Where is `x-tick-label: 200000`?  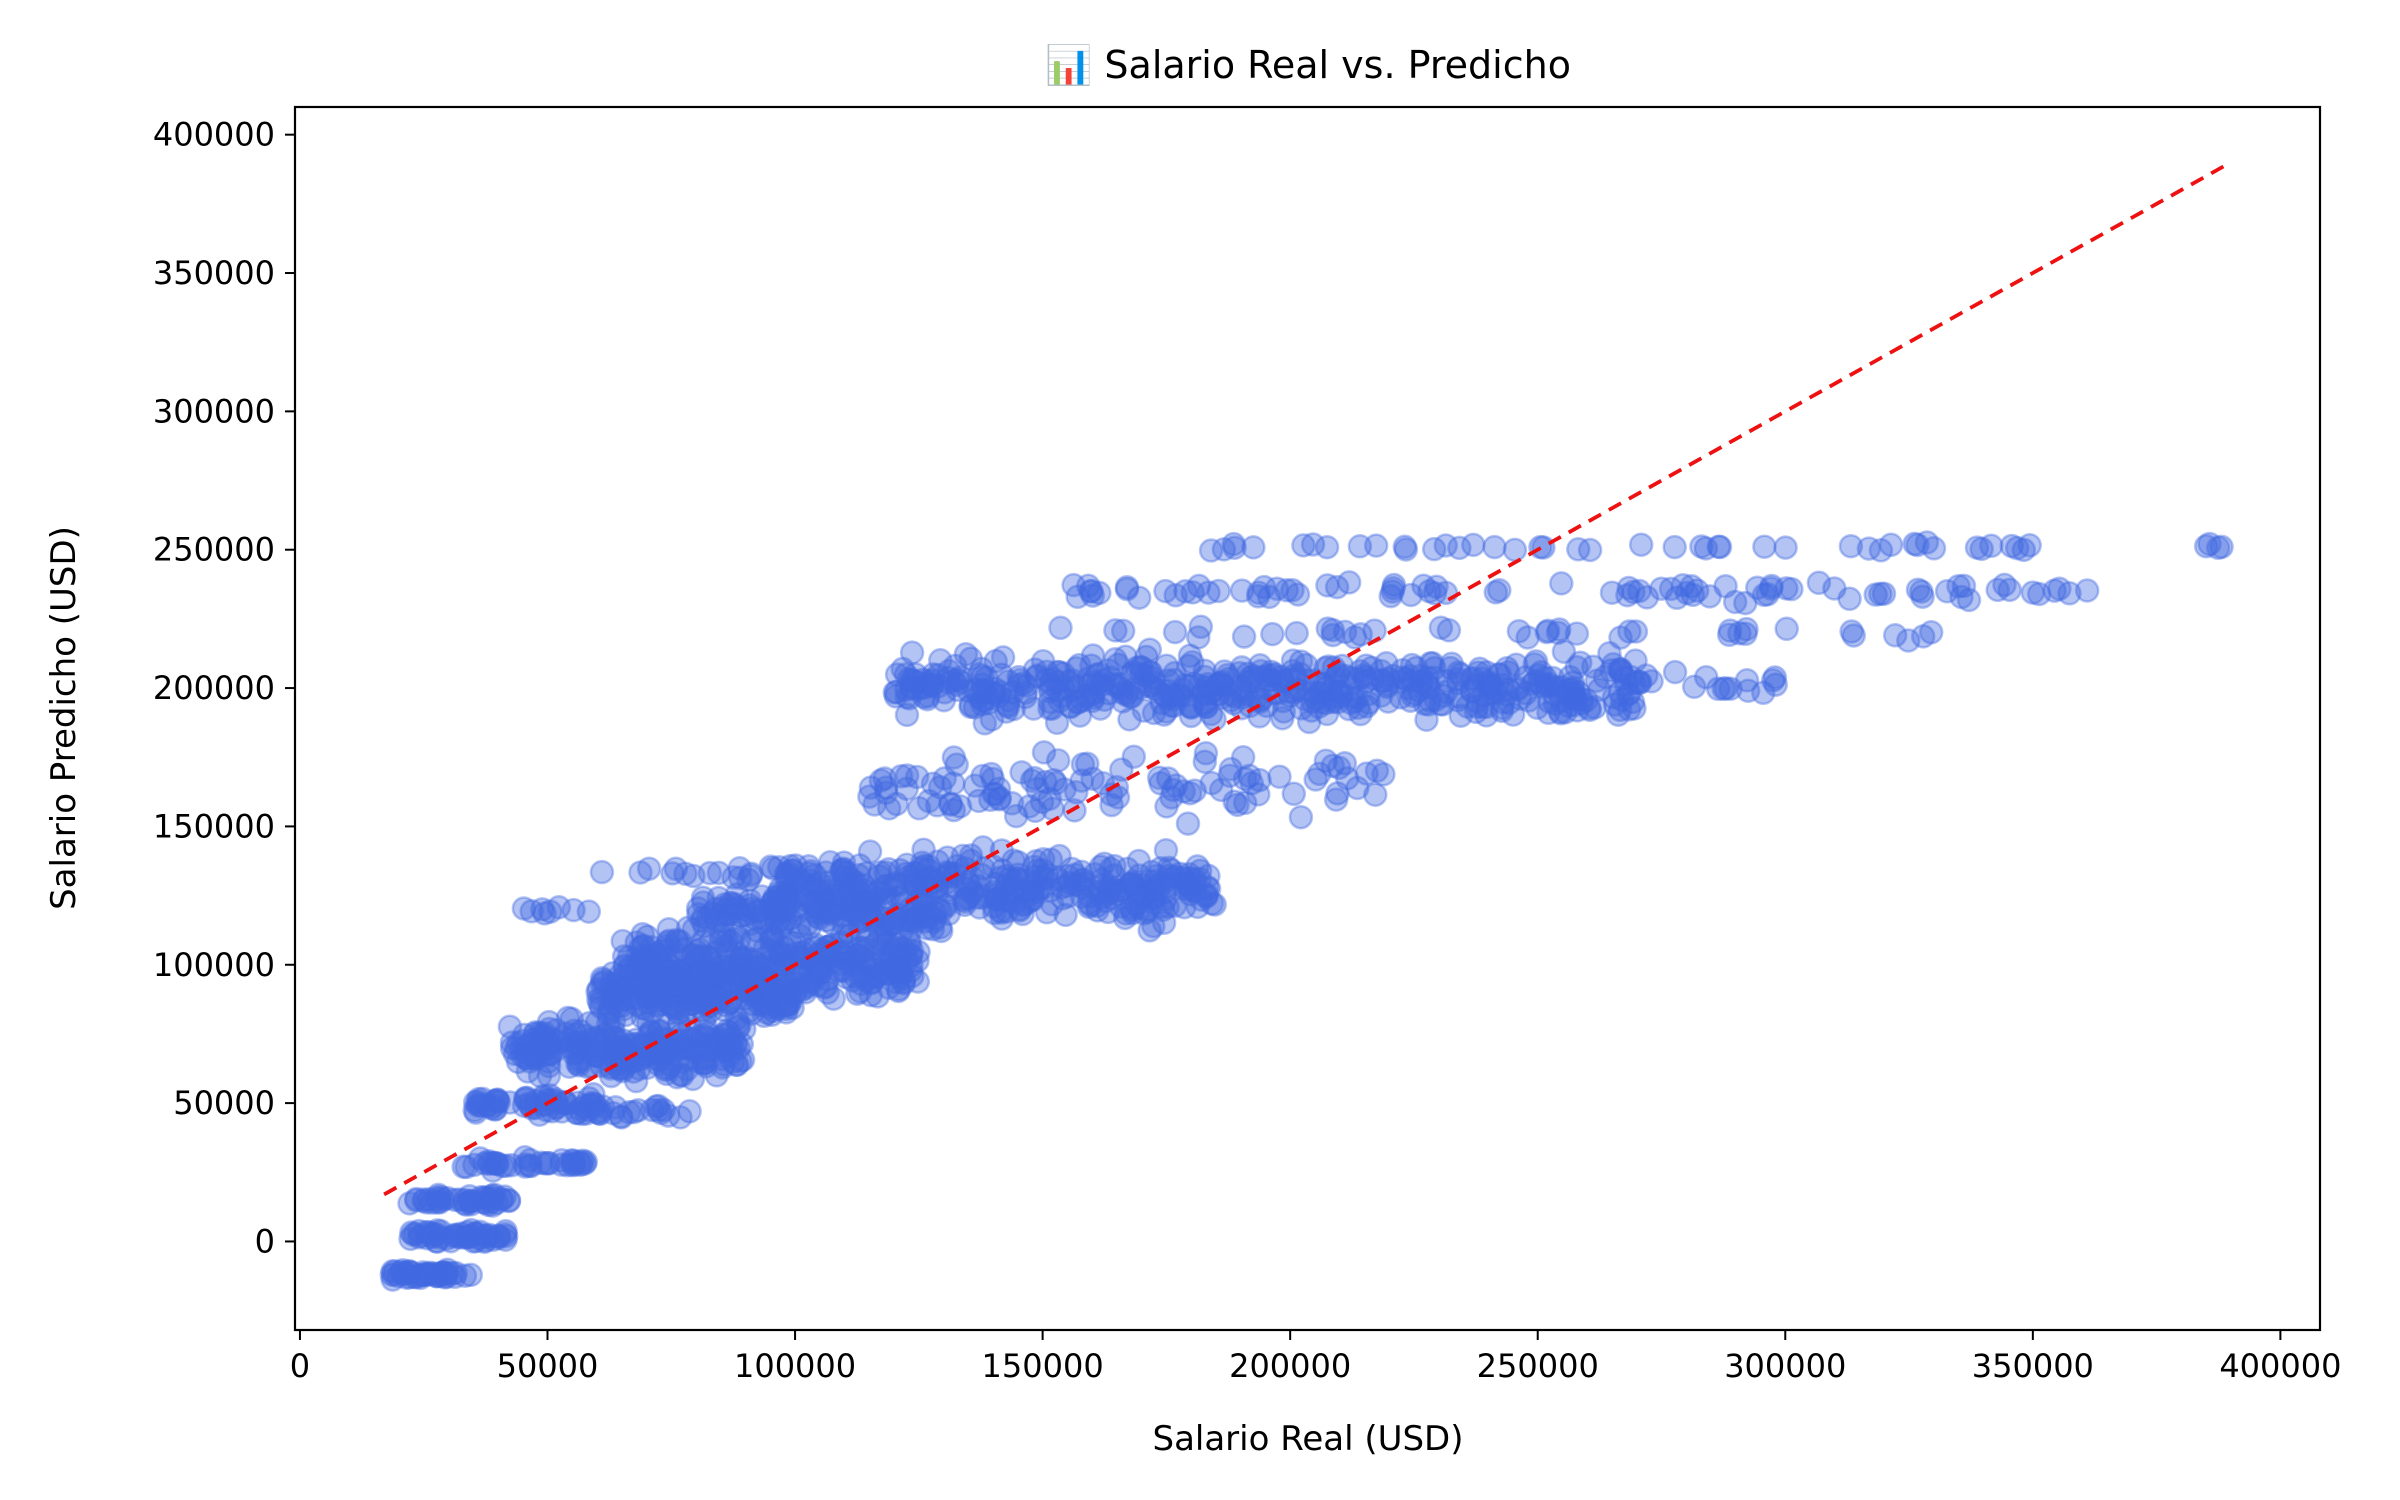
x-tick-label: 200000 is located at coordinates (1290, 1366).